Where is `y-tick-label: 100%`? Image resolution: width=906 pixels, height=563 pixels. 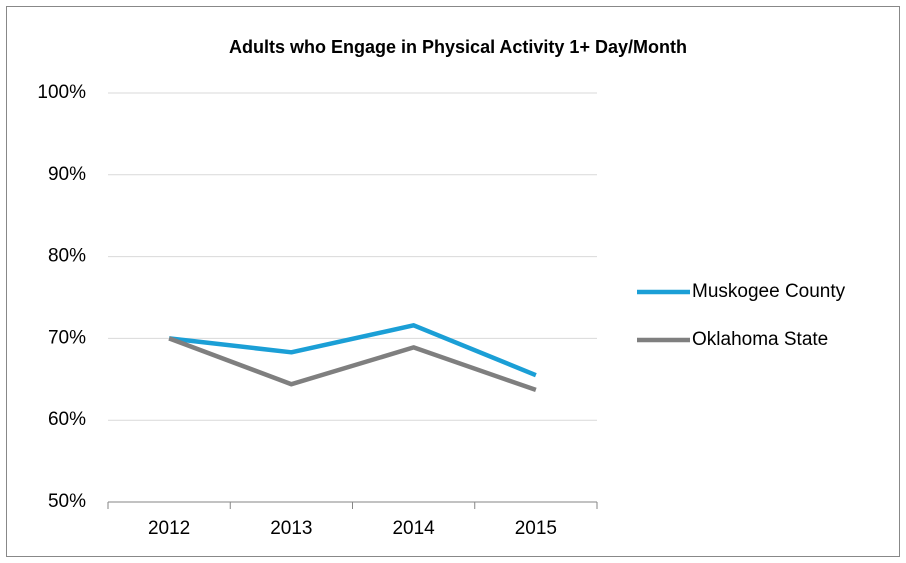 y-tick-label: 100% is located at coordinates (61, 92).